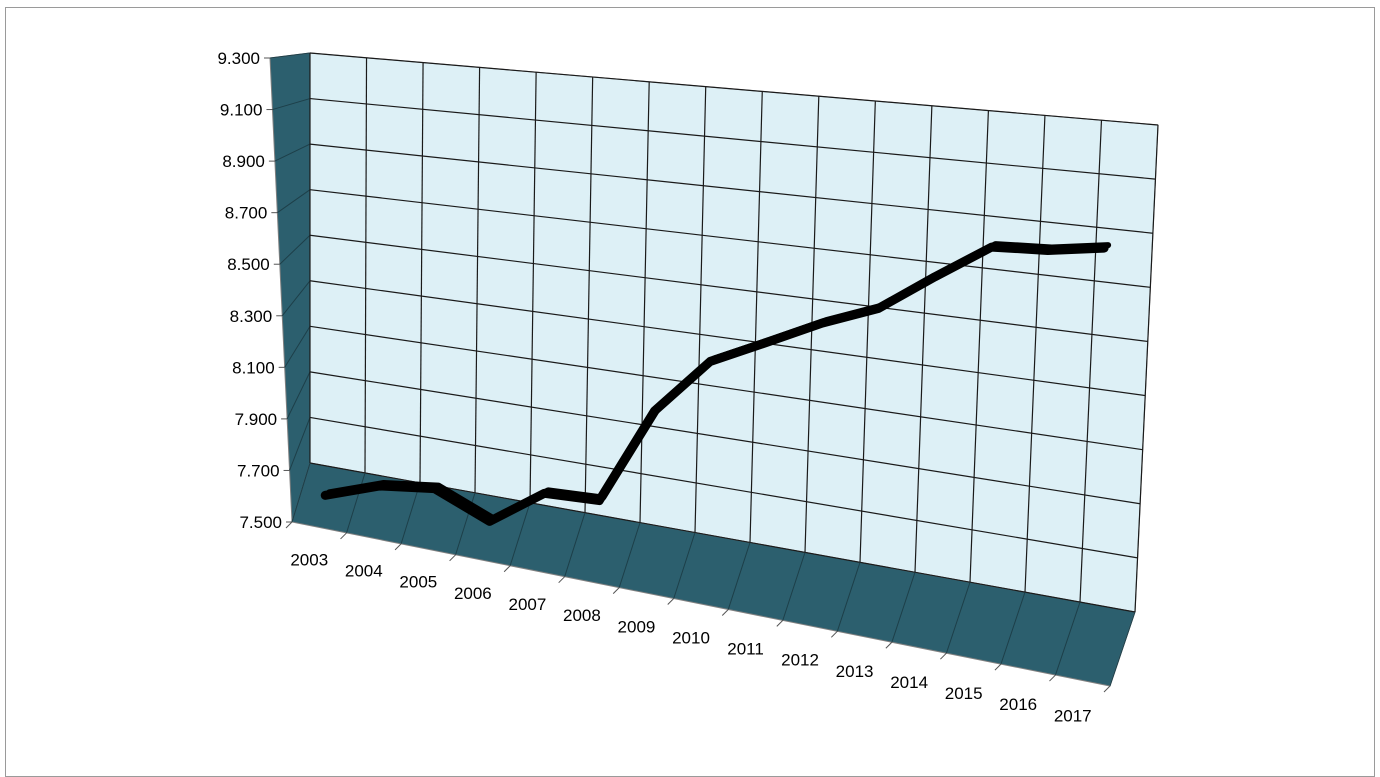 This screenshot has width=1380, height=777. What do you see at coordinates (256, 419) in the screenshot?
I see `y-tick-label: 7.900` at bounding box center [256, 419].